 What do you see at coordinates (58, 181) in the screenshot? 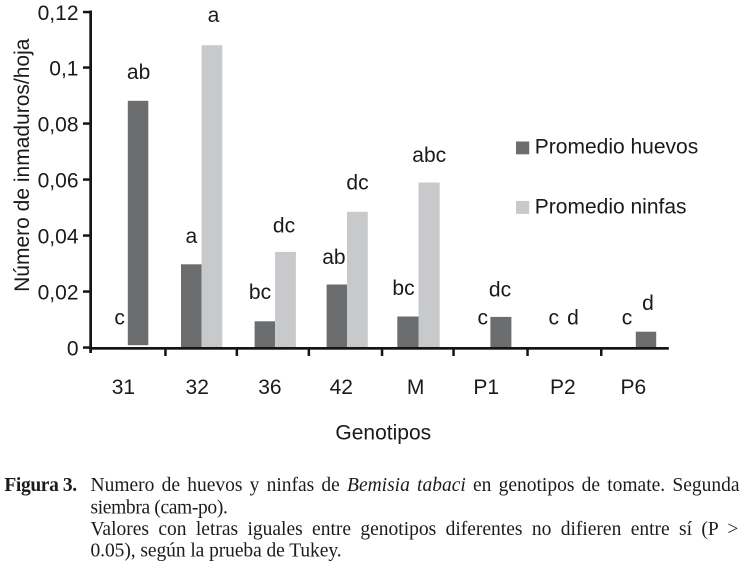
I see `svg-text: 0,06` at bounding box center [58, 181].